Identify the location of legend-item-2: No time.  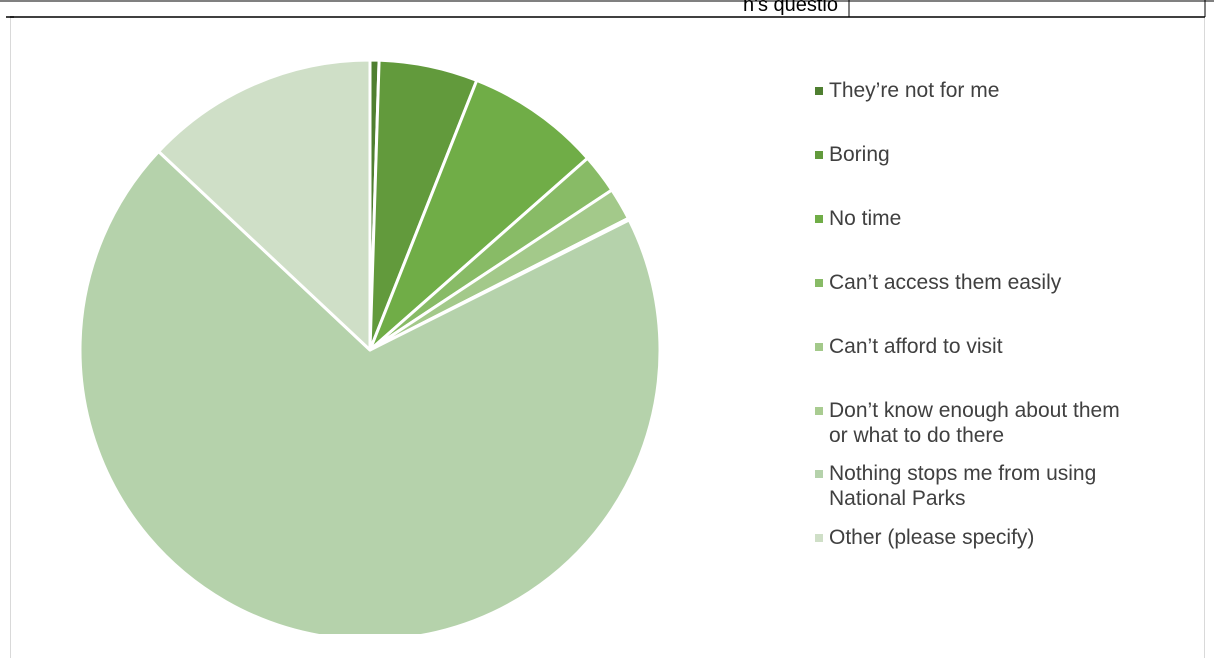
(858, 218).